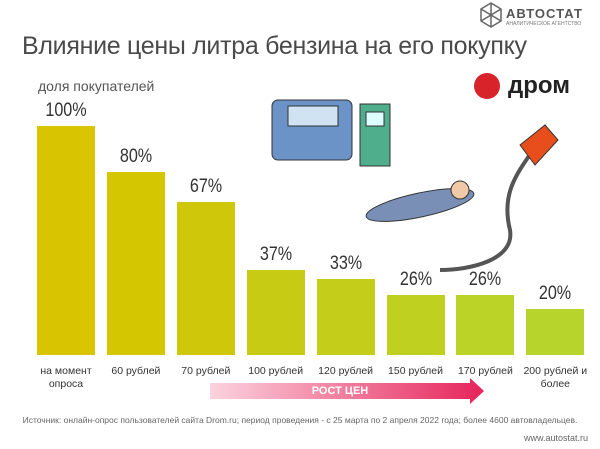  I want to click on x-tick-label: 70 рублей, so click(206, 371).